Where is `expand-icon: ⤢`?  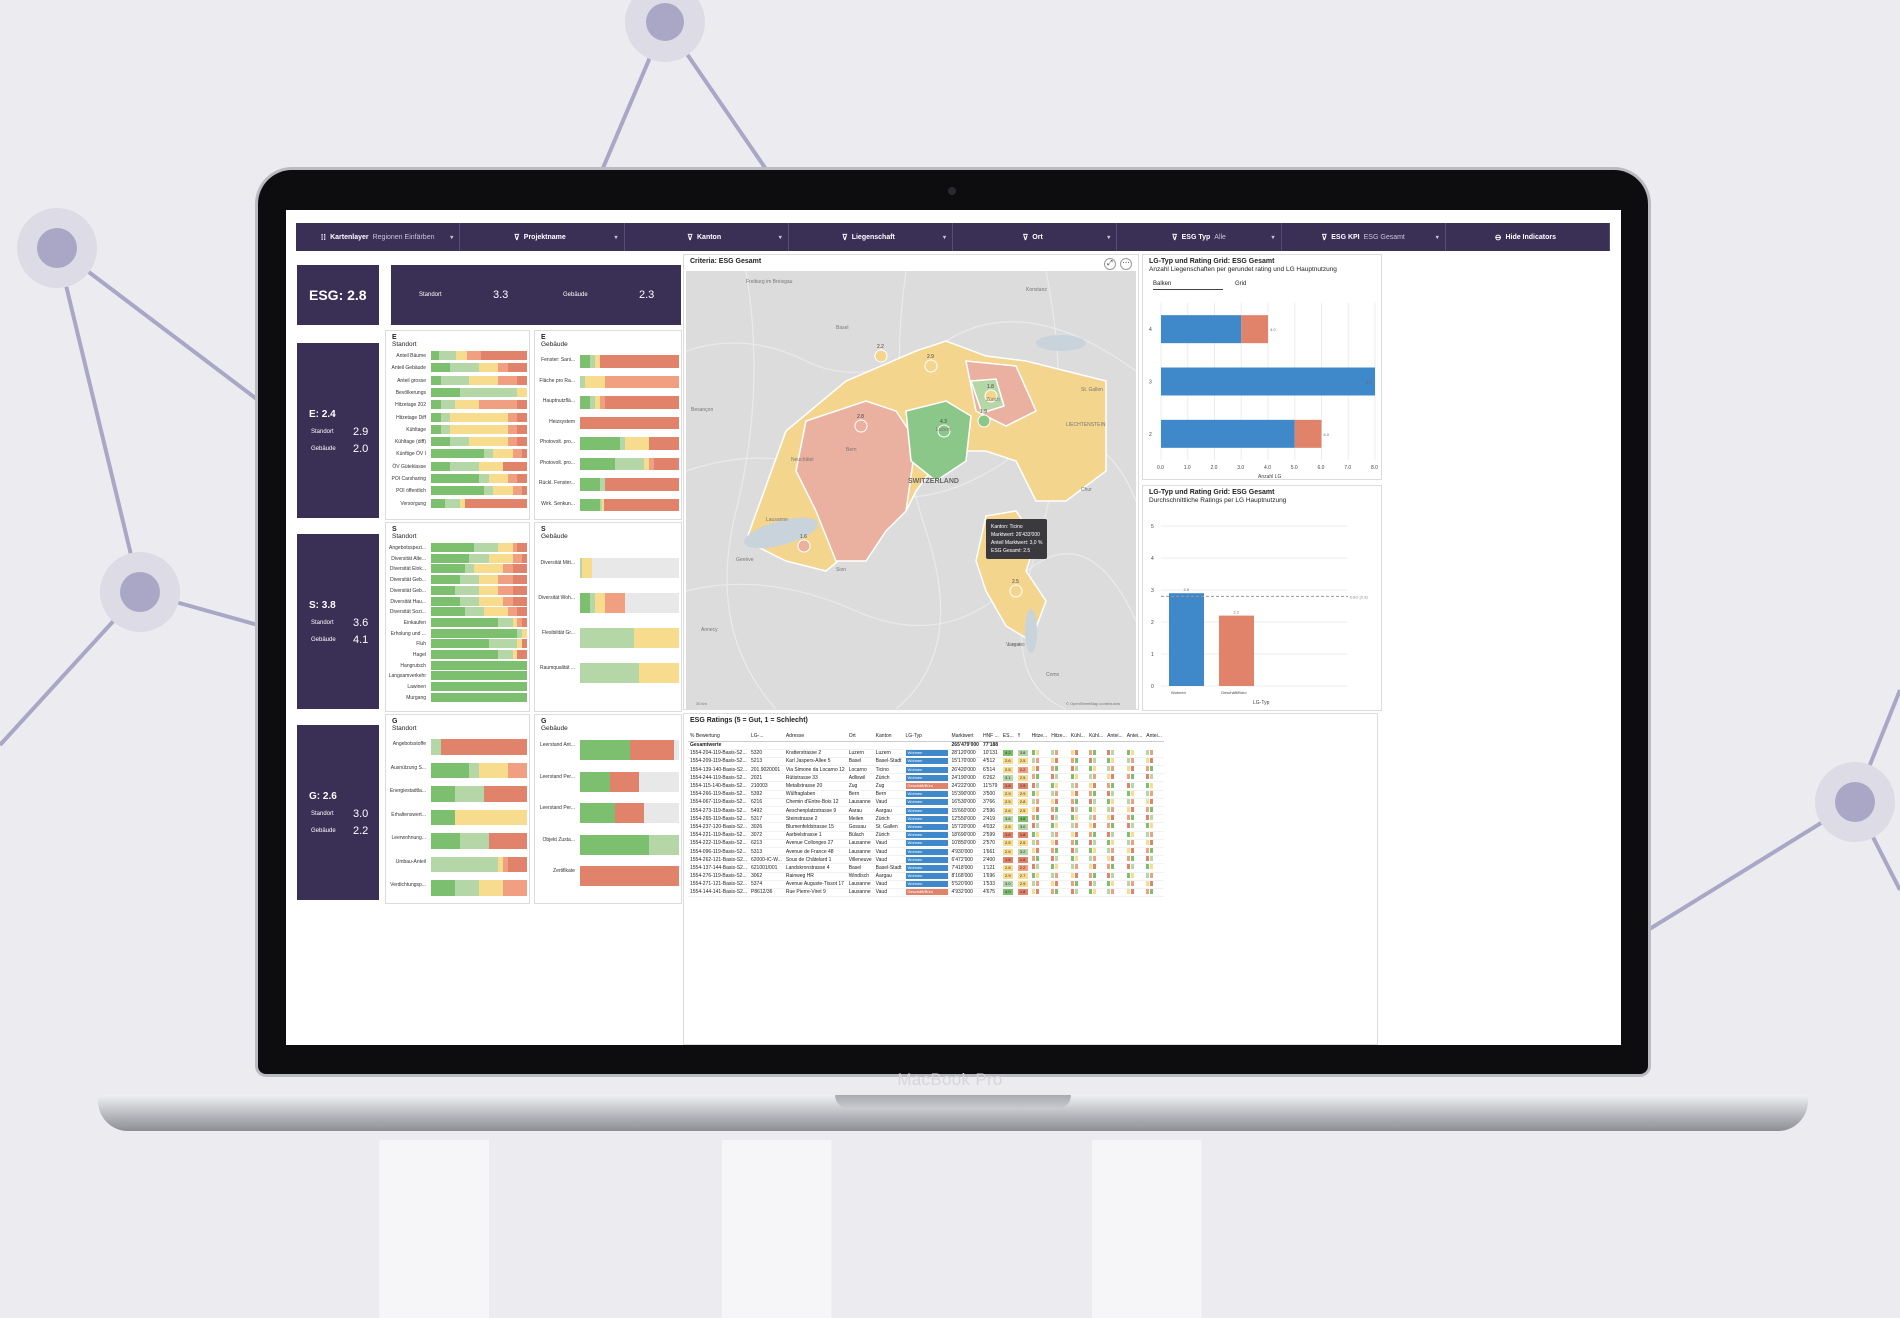
expand-icon: ⤢ is located at coordinates (1110, 264).